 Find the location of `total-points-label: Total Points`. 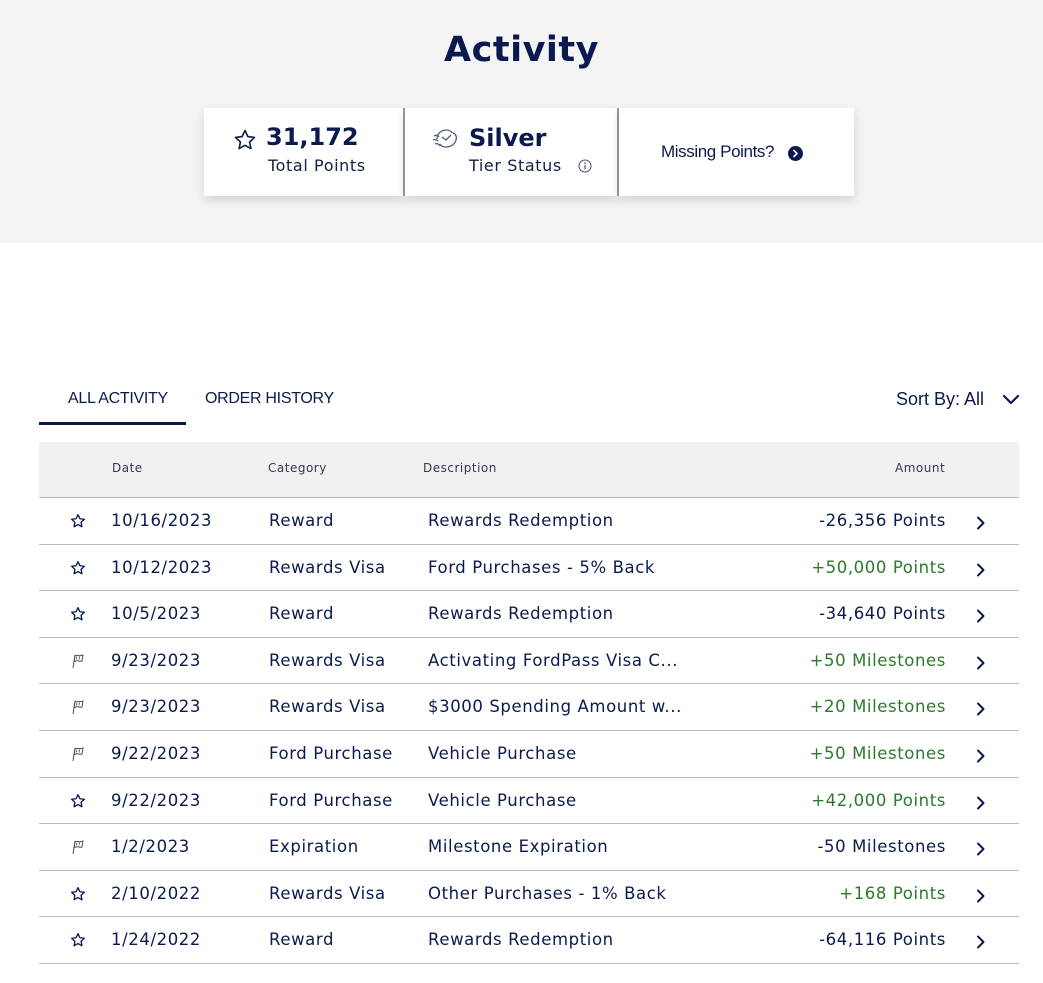

total-points-label: Total Points is located at coordinates (317, 165).